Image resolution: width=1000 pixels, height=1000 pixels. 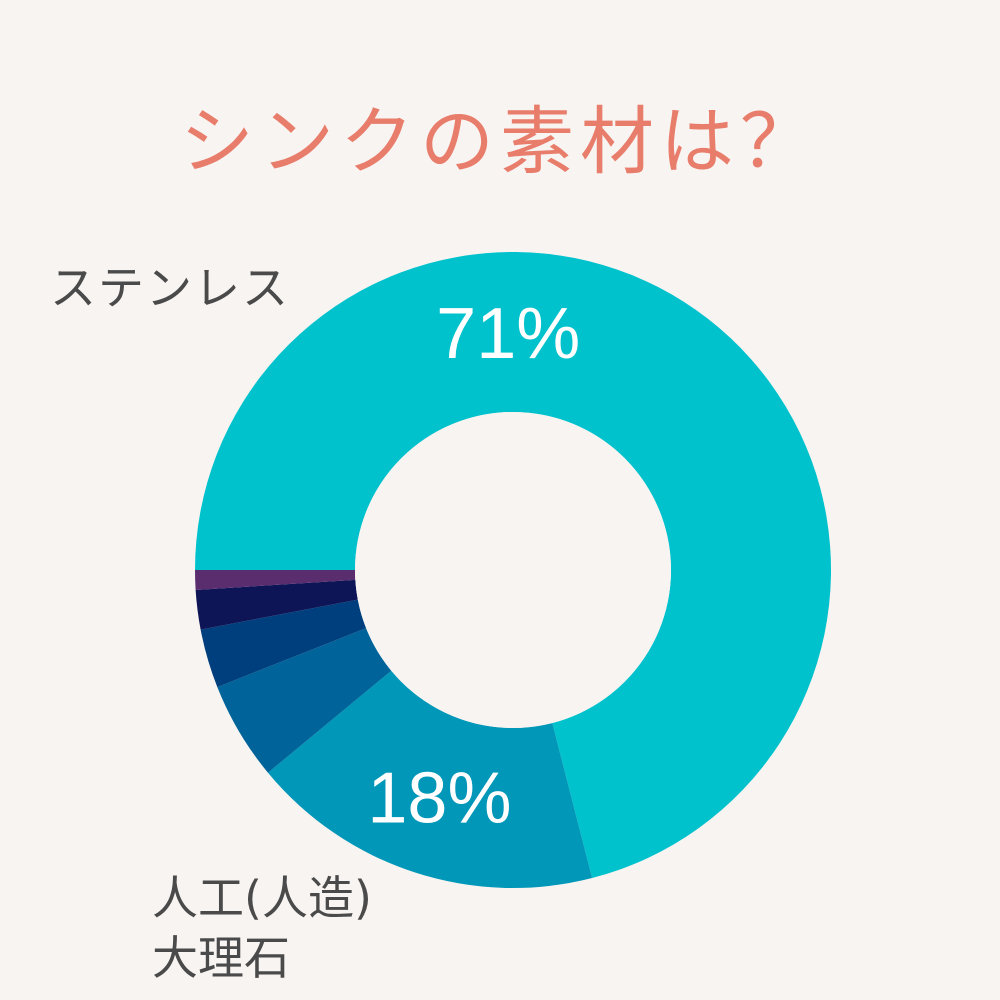 What do you see at coordinates (500, 142) in the screenshot?
I see `chart-title: シンクの素材は？` at bounding box center [500, 142].